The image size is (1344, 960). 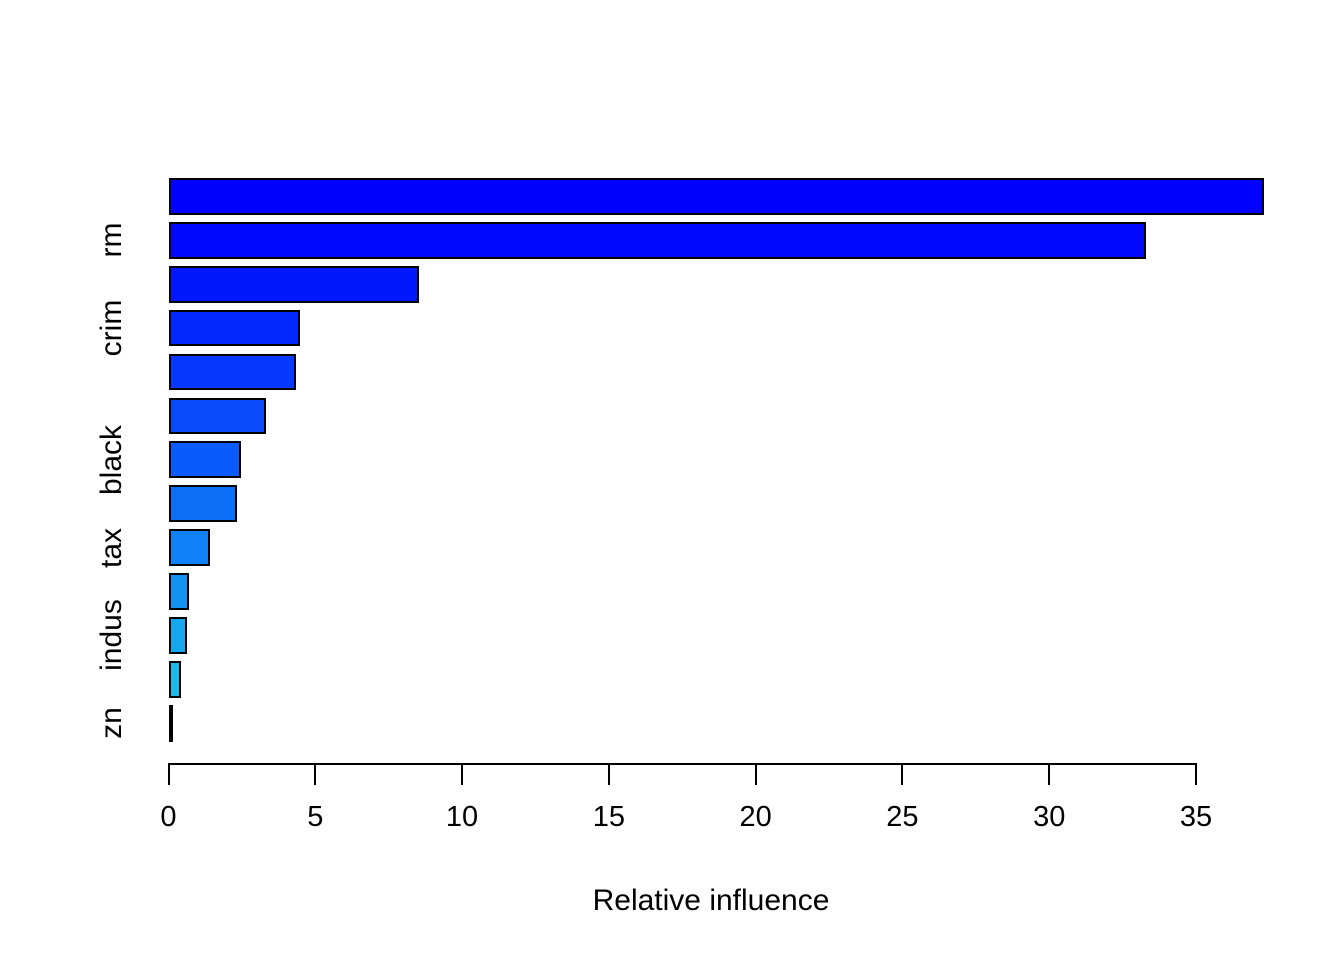 What do you see at coordinates (1196, 817) in the screenshot?
I see `x-tick-label: 35` at bounding box center [1196, 817].